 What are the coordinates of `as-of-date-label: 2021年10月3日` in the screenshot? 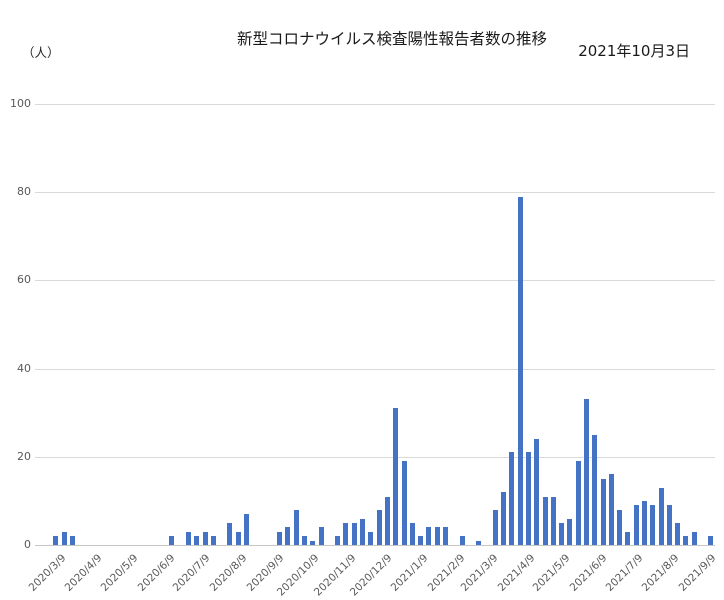 It's located at (634, 51).